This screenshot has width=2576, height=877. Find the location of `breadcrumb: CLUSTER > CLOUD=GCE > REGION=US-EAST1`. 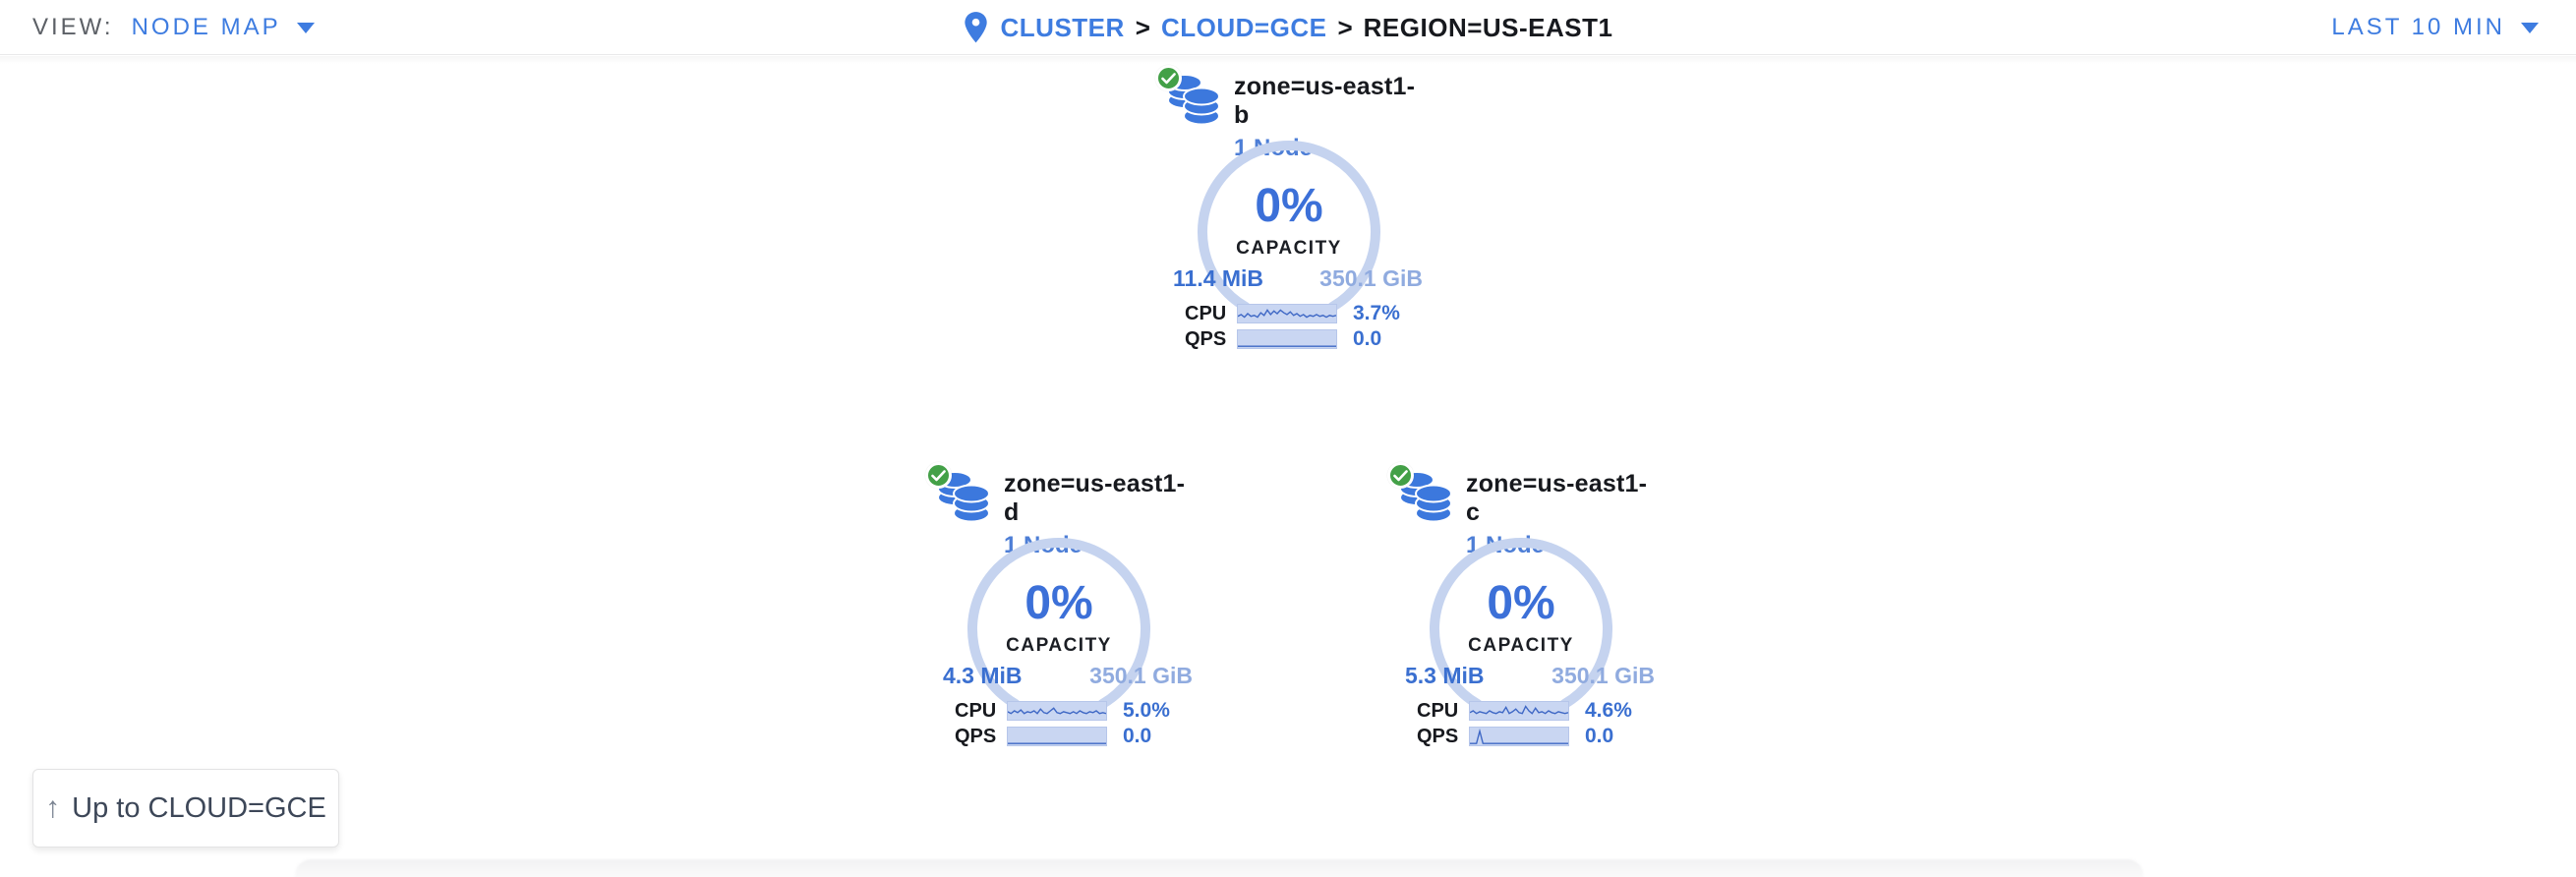

breadcrumb: CLUSTER > CLOUD=GCE > REGION=US-EAST1 is located at coordinates (1288, 27).